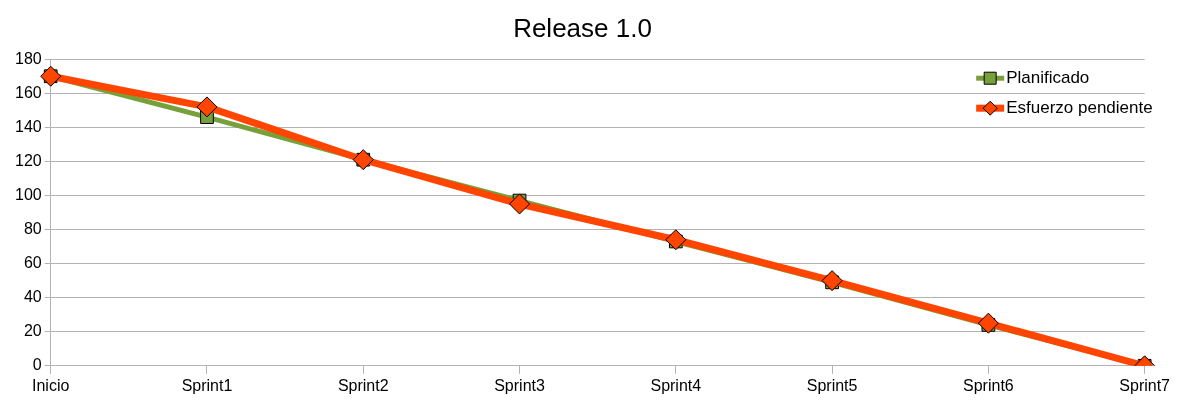 Image resolution: width=1181 pixels, height=407 pixels. What do you see at coordinates (1079, 107) in the screenshot?
I see `legend-label: Esfuerzo pendiente` at bounding box center [1079, 107].